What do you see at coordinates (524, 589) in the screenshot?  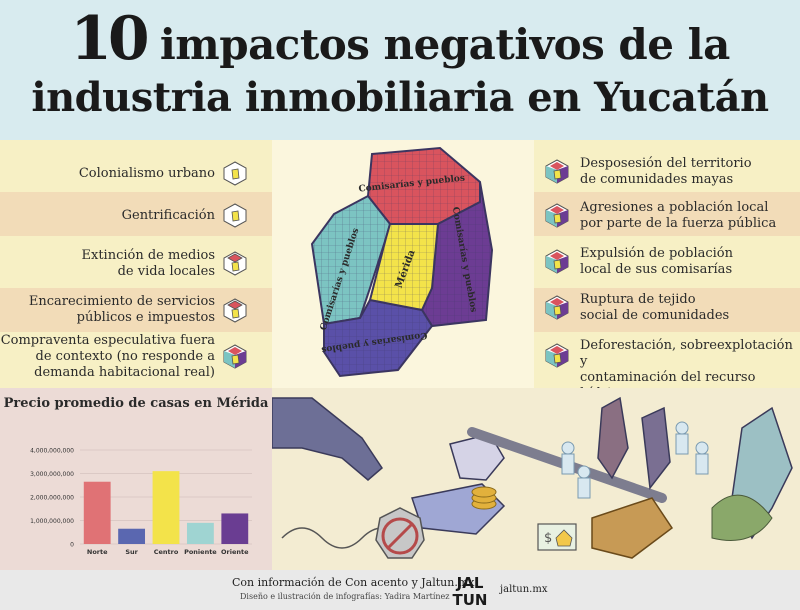 I see `jaltun-url-link: jaltun.mx` at bounding box center [524, 589].